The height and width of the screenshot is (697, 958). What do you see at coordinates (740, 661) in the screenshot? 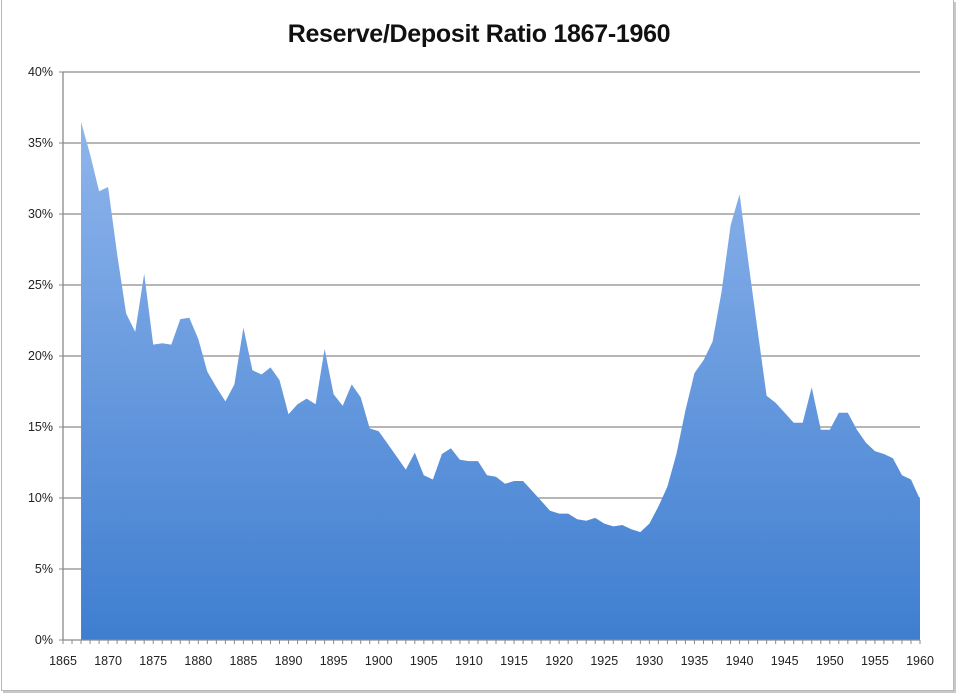
I see `x-tick-label: 1940` at bounding box center [740, 661].